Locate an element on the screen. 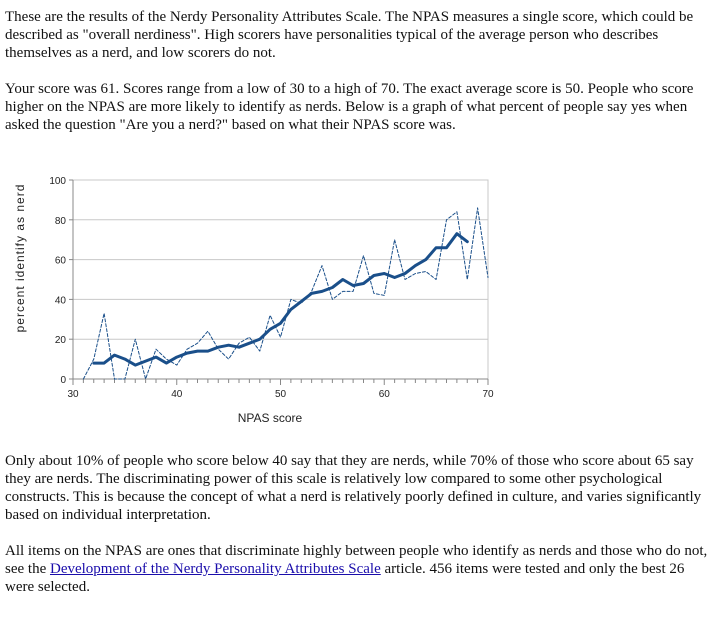  x-axis-label: NPAS score is located at coordinates (270, 418).